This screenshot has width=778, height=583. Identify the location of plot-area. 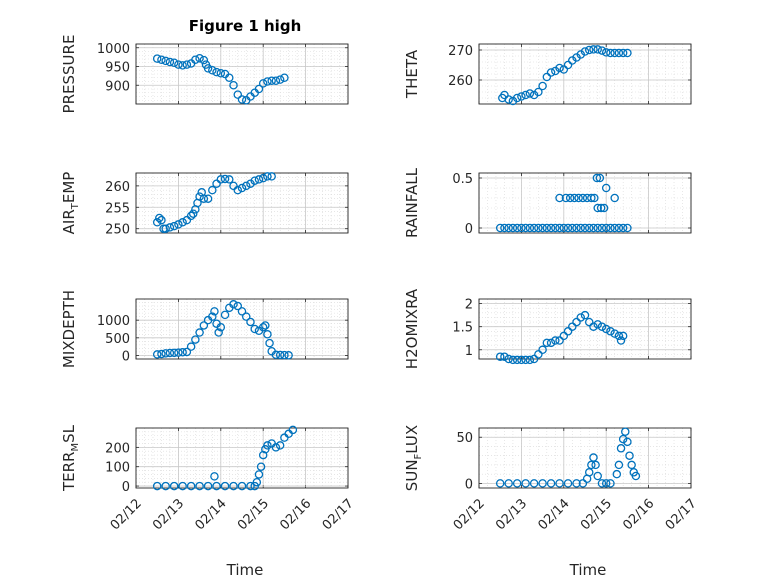
(585, 203).